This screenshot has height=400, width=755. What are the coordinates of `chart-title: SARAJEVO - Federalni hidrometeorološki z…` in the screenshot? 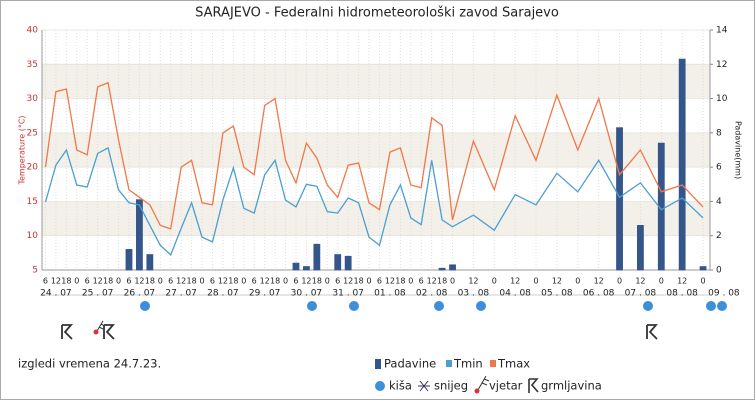 It's located at (377, 13).